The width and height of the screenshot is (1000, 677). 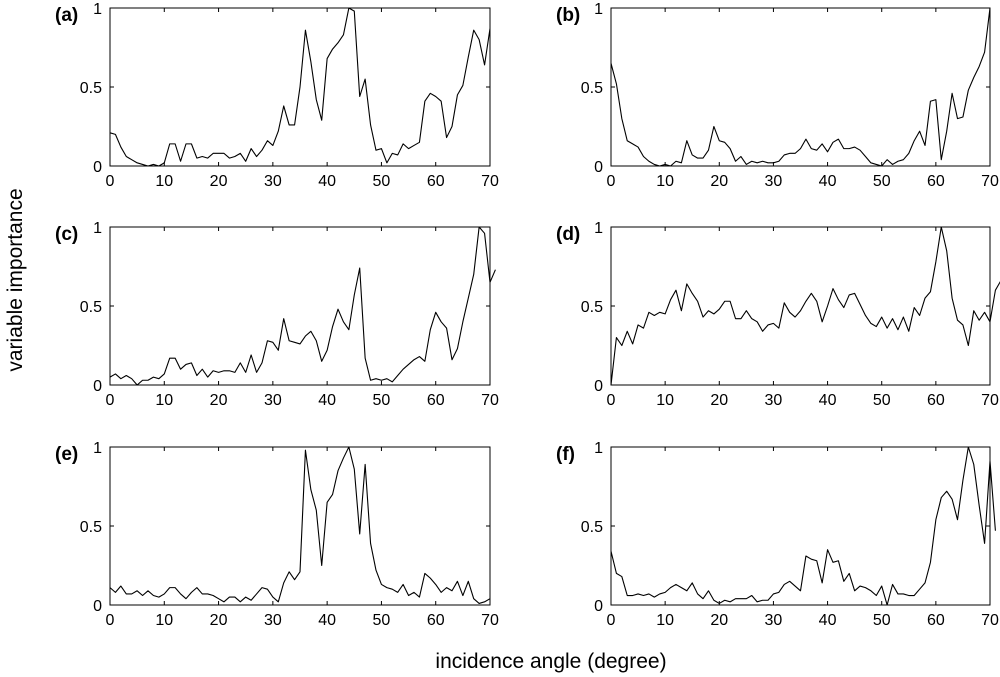 I want to click on panel-b-label: (b), so click(x=568, y=15).